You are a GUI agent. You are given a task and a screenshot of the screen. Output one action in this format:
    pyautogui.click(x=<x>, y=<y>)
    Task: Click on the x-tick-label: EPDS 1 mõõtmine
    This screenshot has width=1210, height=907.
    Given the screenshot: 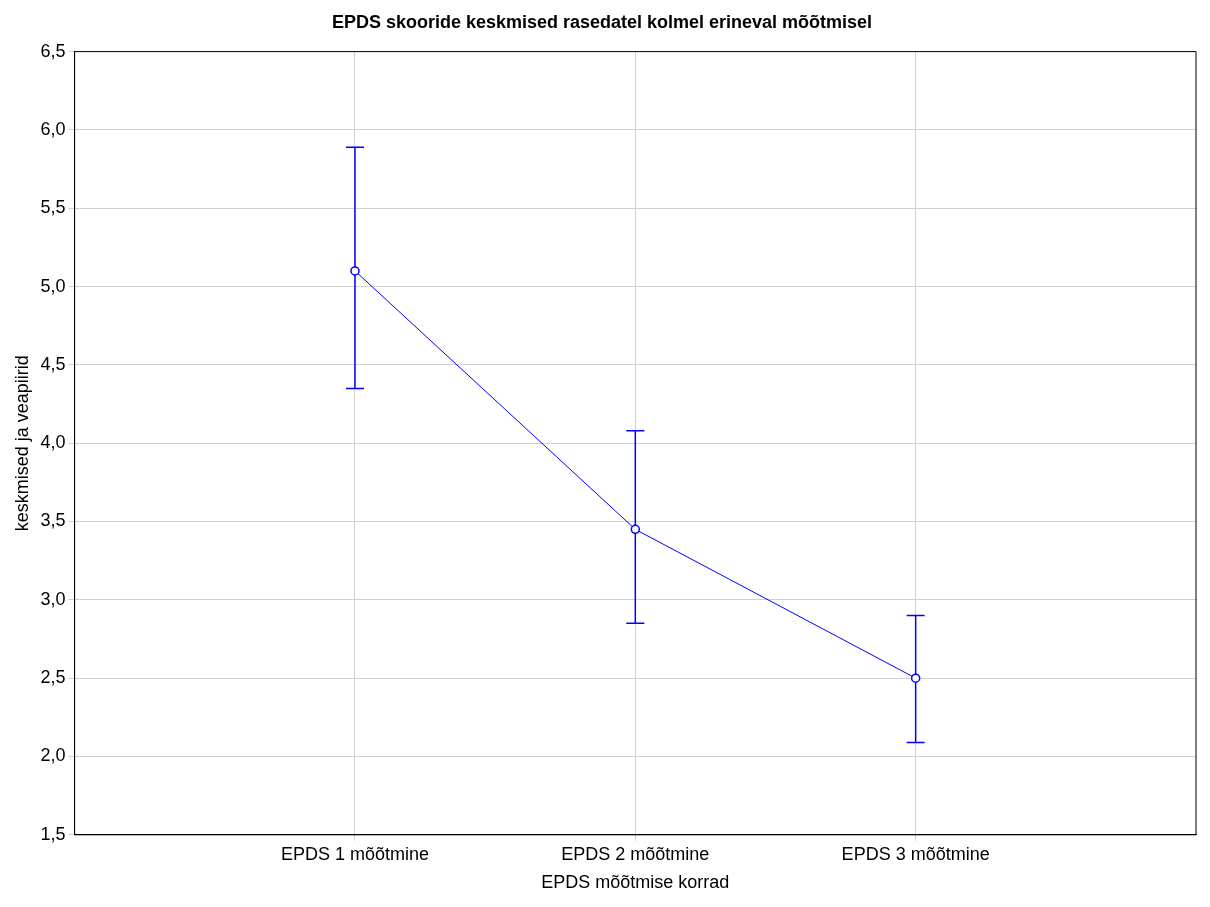 What is the action you would take?
    pyautogui.click(x=354, y=853)
    